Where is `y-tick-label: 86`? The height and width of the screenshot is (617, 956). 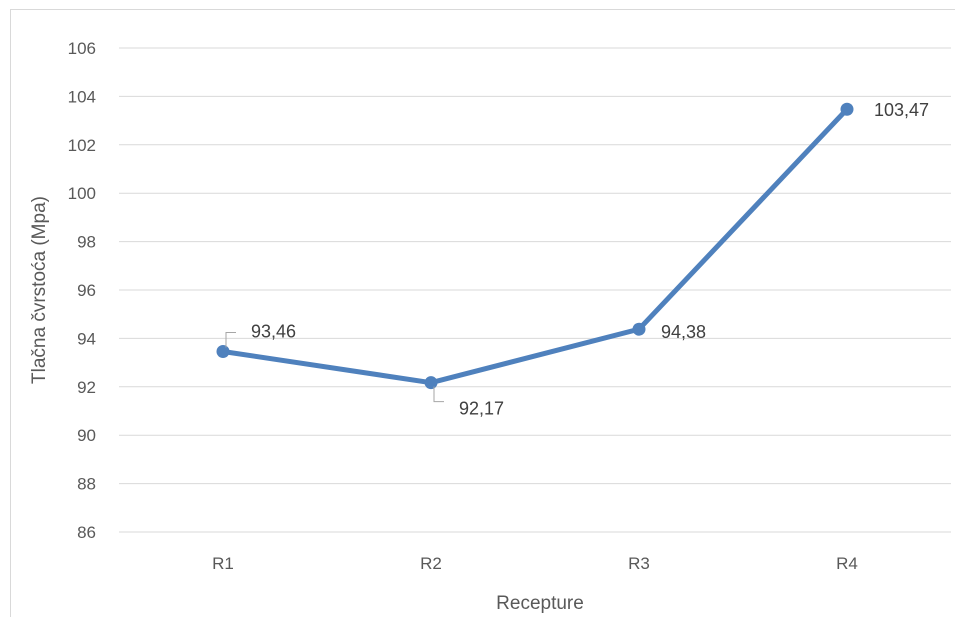 y-tick-label: 86 is located at coordinates (86, 532).